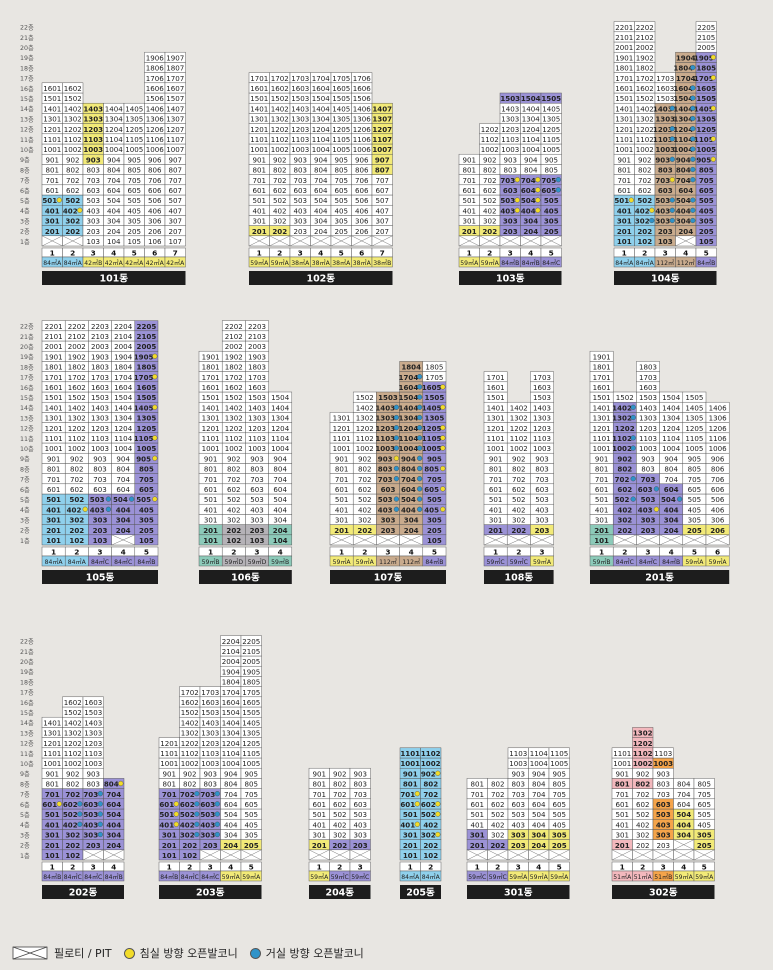 The image size is (773, 970). I want to click on unit-type: 84㎡A, so click(645, 263).